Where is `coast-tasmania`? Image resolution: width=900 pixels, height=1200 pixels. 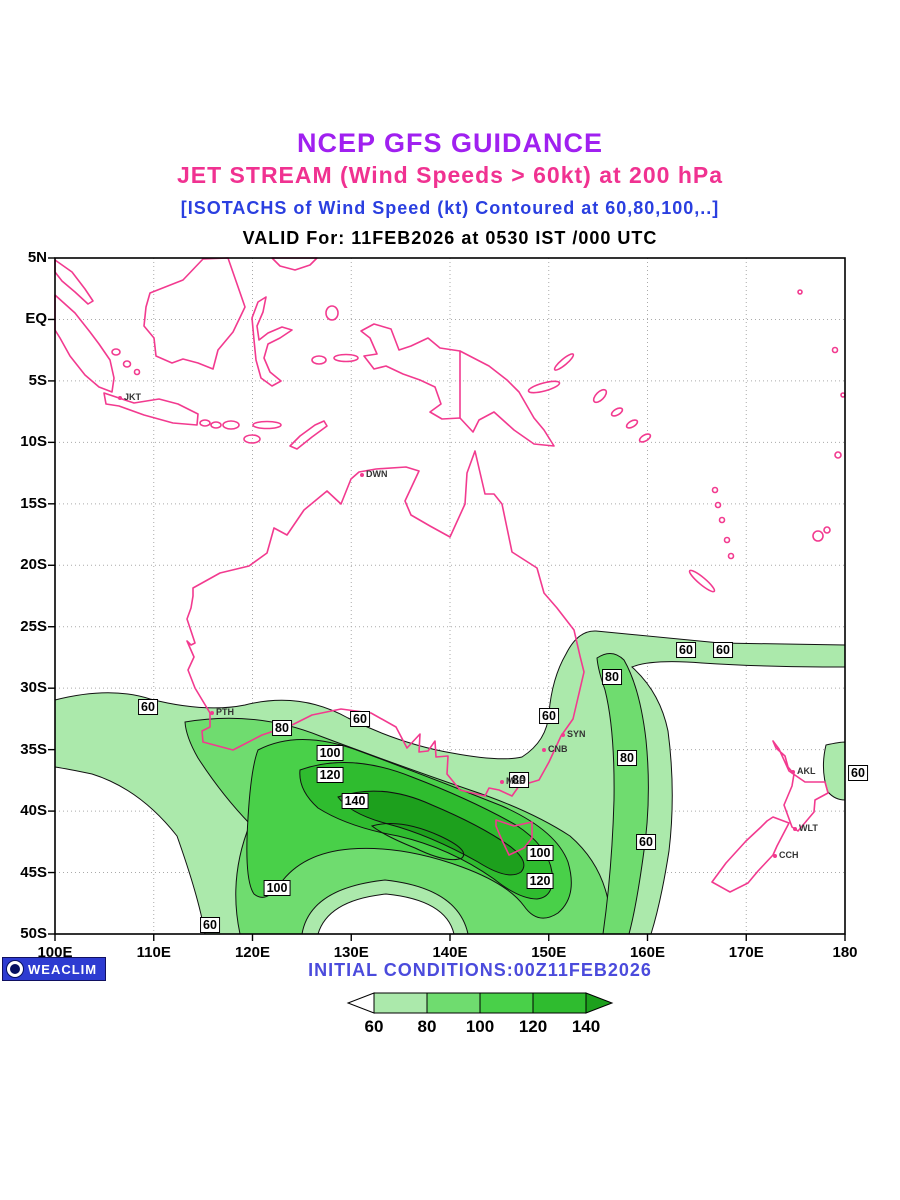
coast-tasmania is located at coordinates (514, 837).